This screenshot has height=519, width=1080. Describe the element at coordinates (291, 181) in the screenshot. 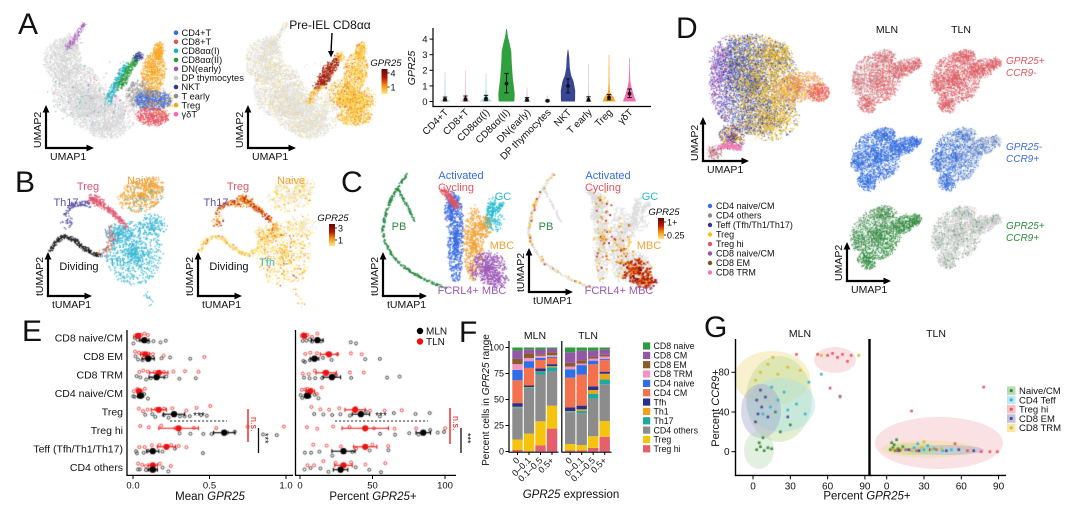

I see `svg-text: Naive` at that location.